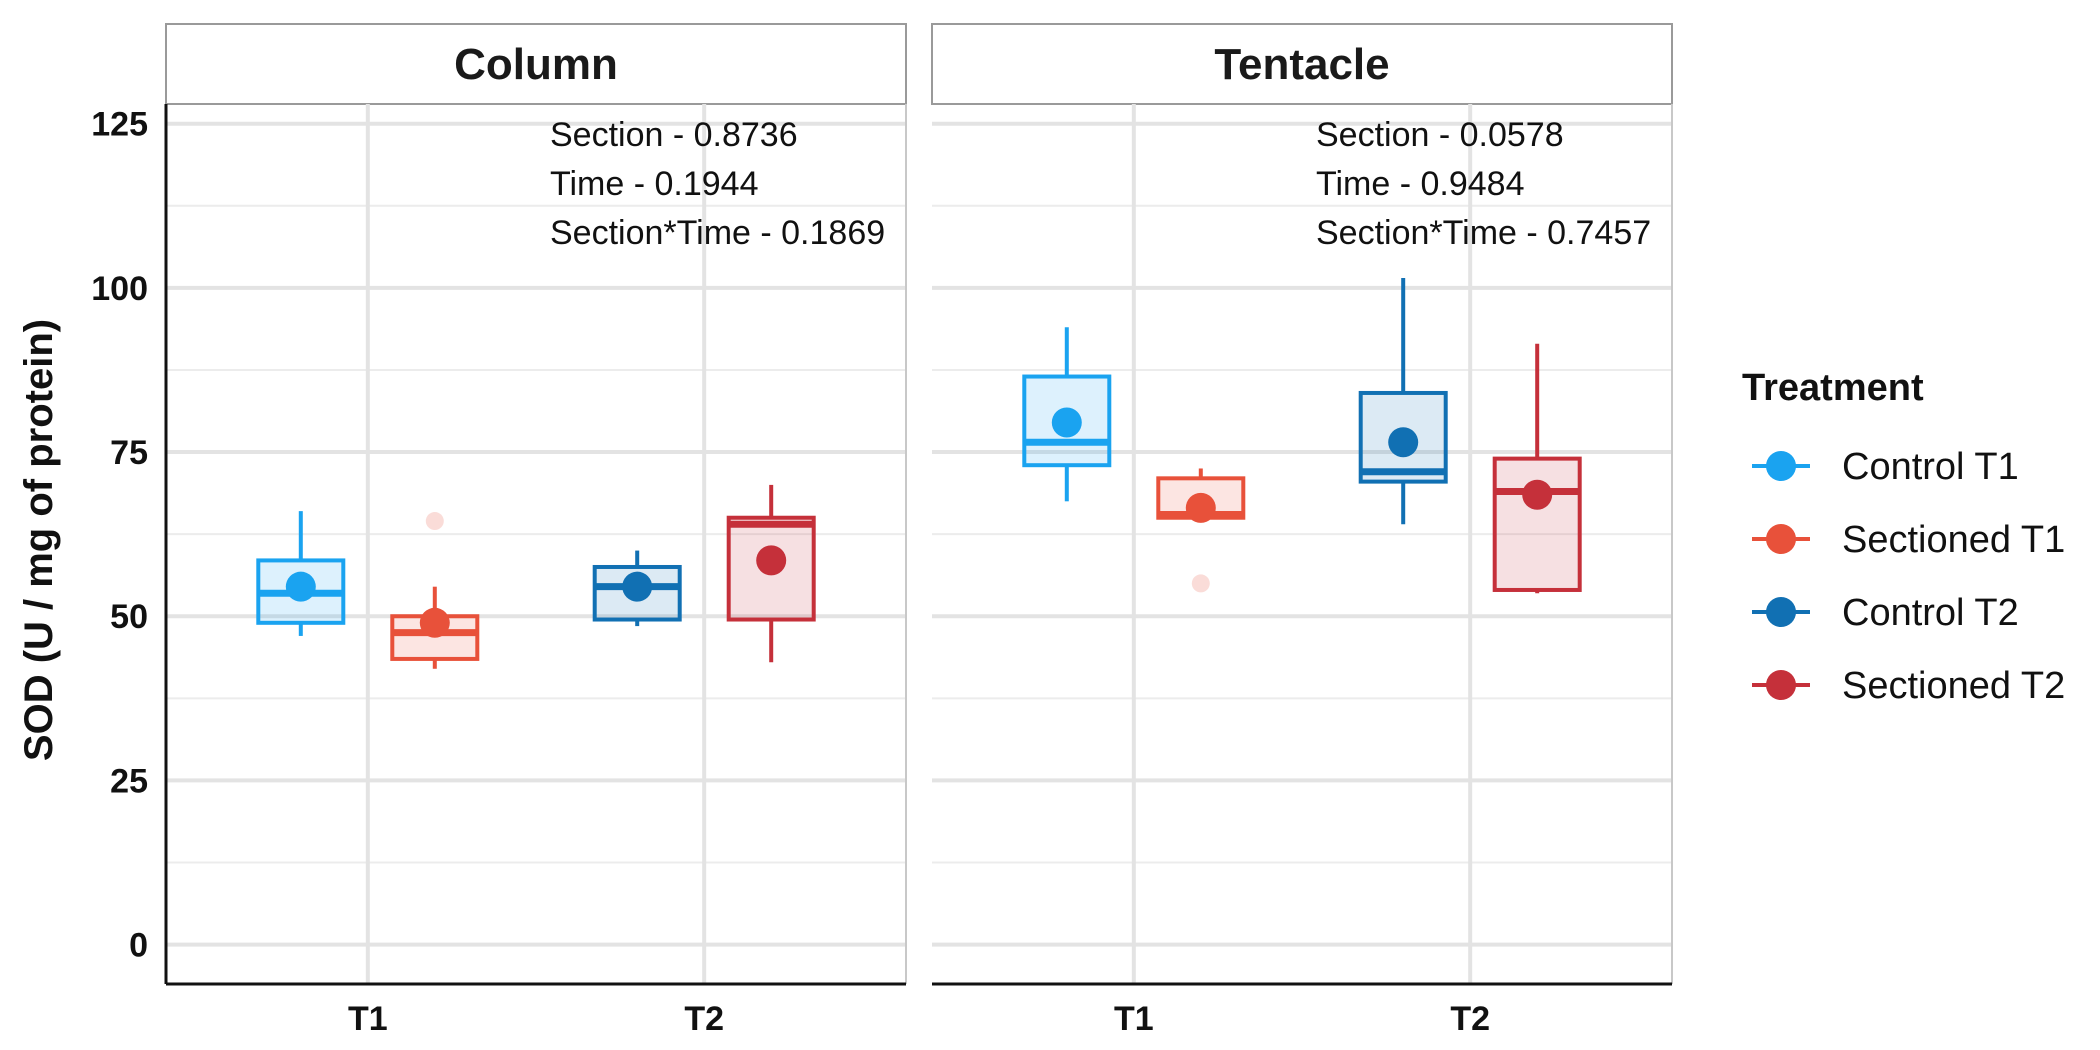 Image resolution: width=2100 pixels, height=1050 pixels. Describe the element at coordinates (1953, 540) in the screenshot. I see `legend-label: Sectioned T1` at that location.